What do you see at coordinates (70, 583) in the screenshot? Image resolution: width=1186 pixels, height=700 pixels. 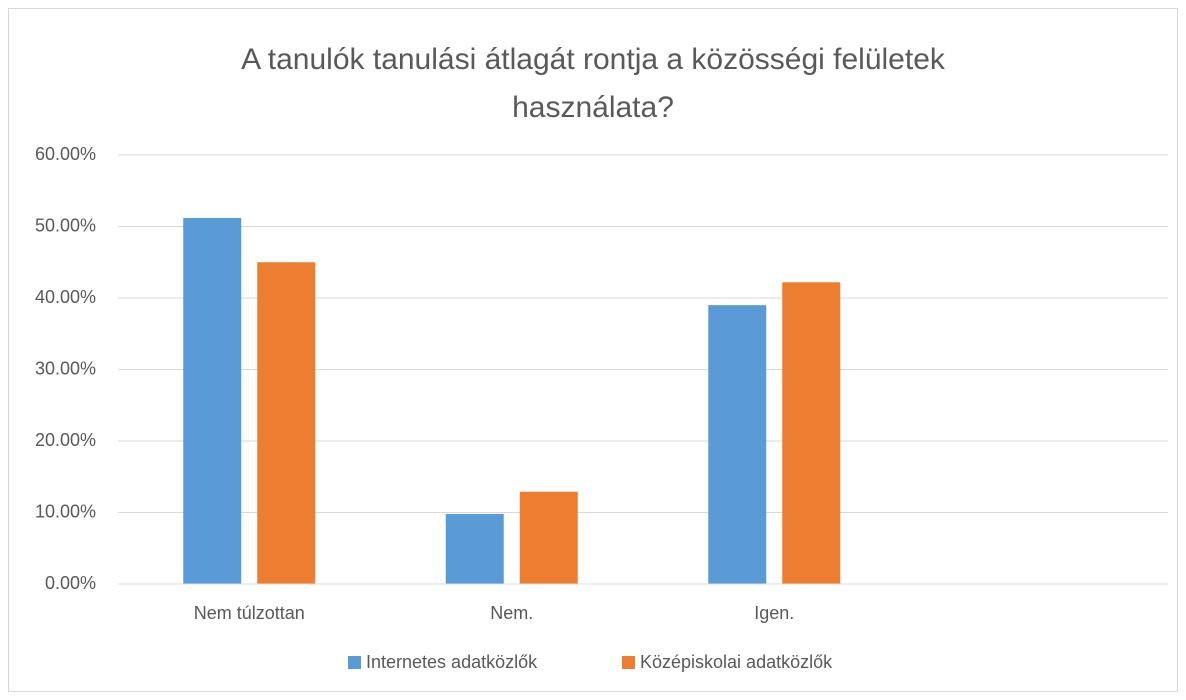 I see `y-tick-label: 0.00%` at bounding box center [70, 583].